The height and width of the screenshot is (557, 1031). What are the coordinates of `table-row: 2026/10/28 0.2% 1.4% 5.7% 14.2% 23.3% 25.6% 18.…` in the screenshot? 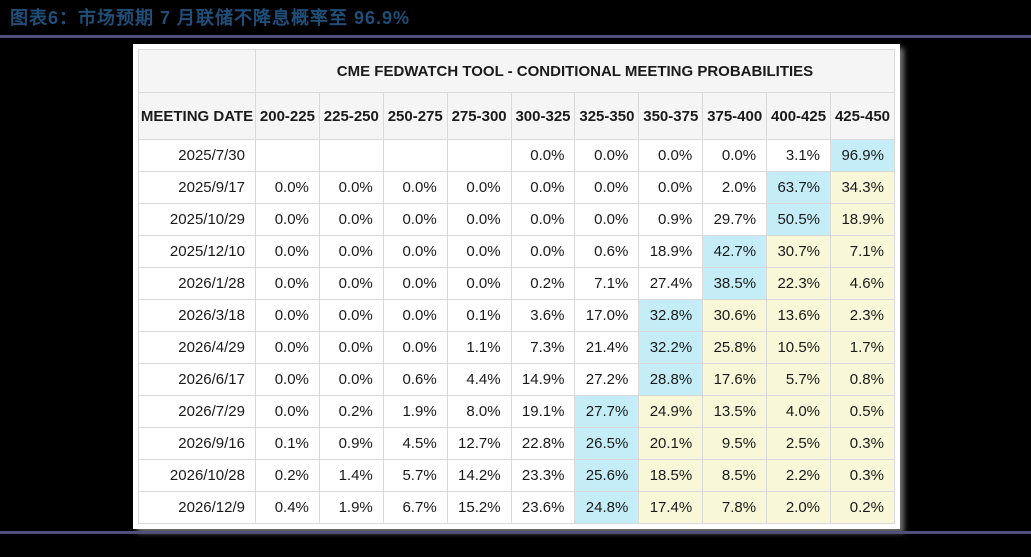 It's located at (516, 475).